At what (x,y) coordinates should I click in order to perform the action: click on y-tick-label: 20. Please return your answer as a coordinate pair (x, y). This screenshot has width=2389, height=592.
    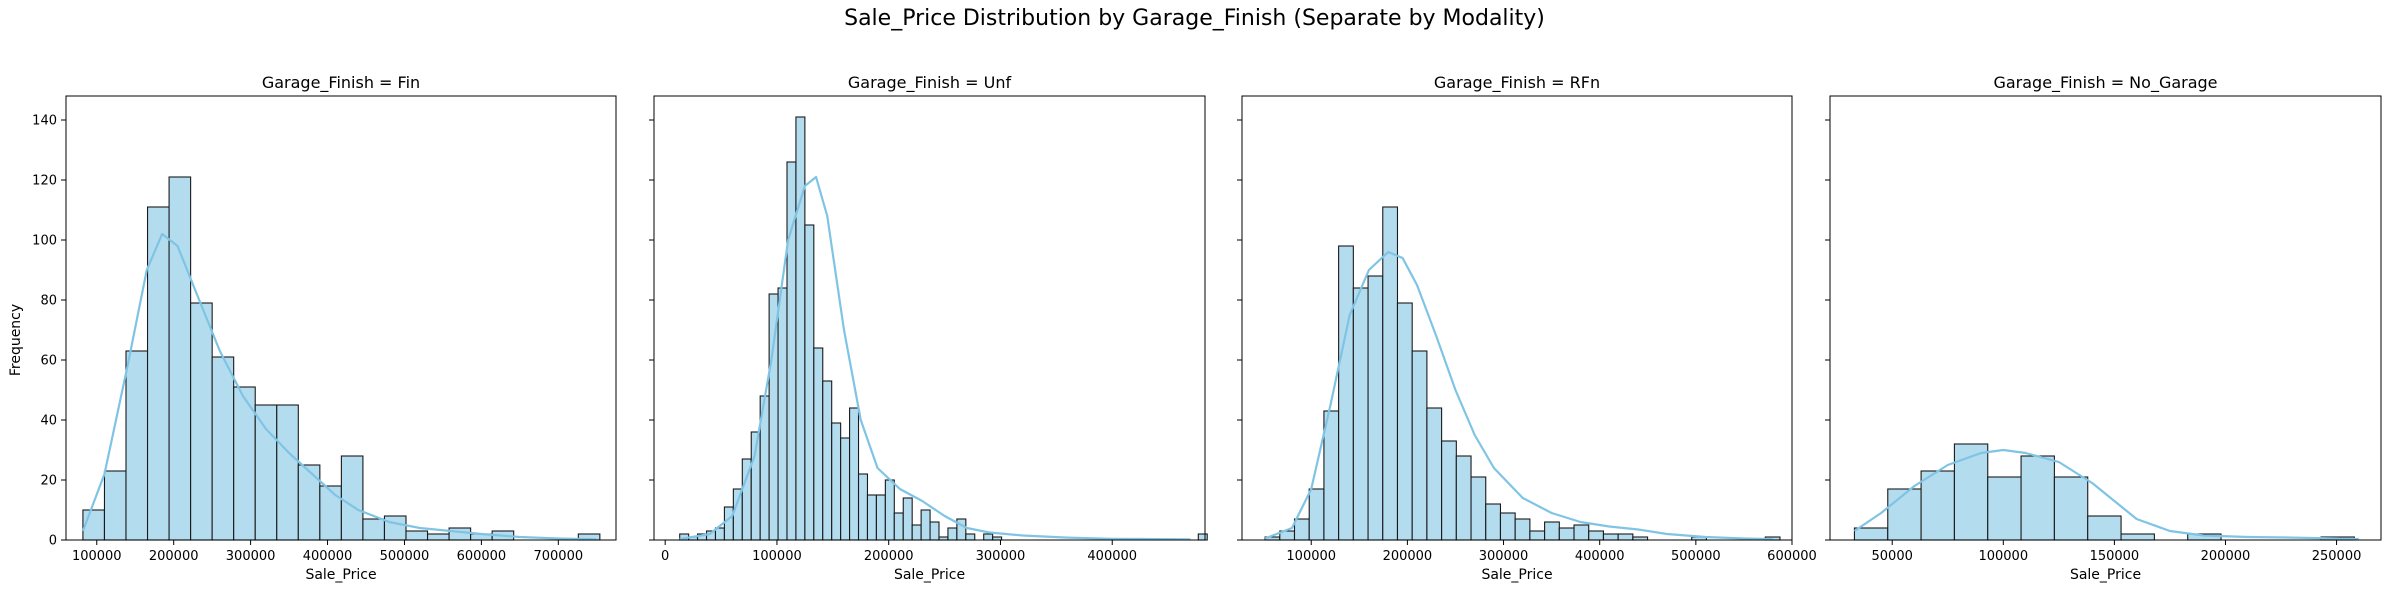
    Looking at the image, I should click on (48, 481).